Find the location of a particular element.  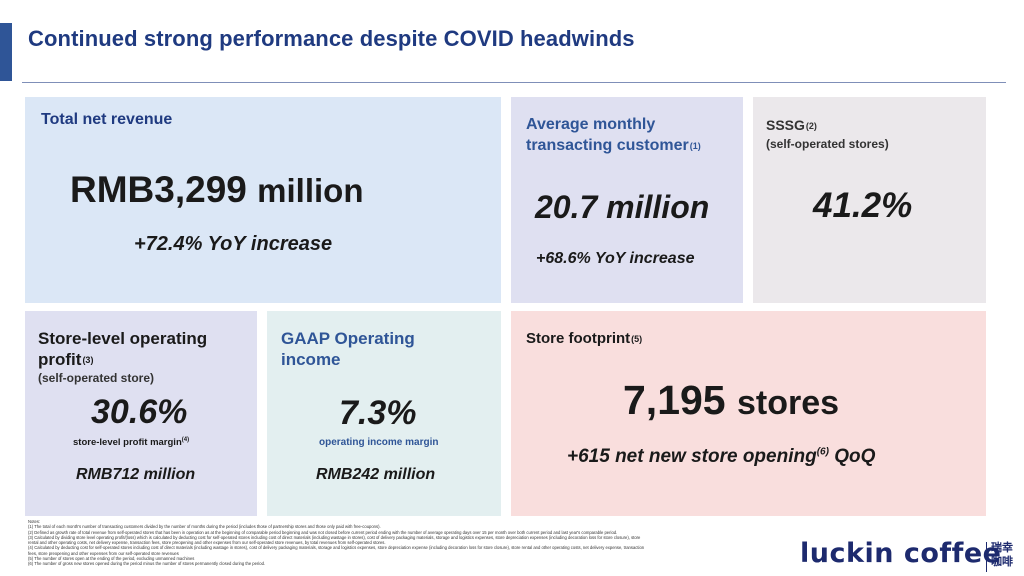

revenue-value: RMB3,299 million is located at coordinates (216, 190).